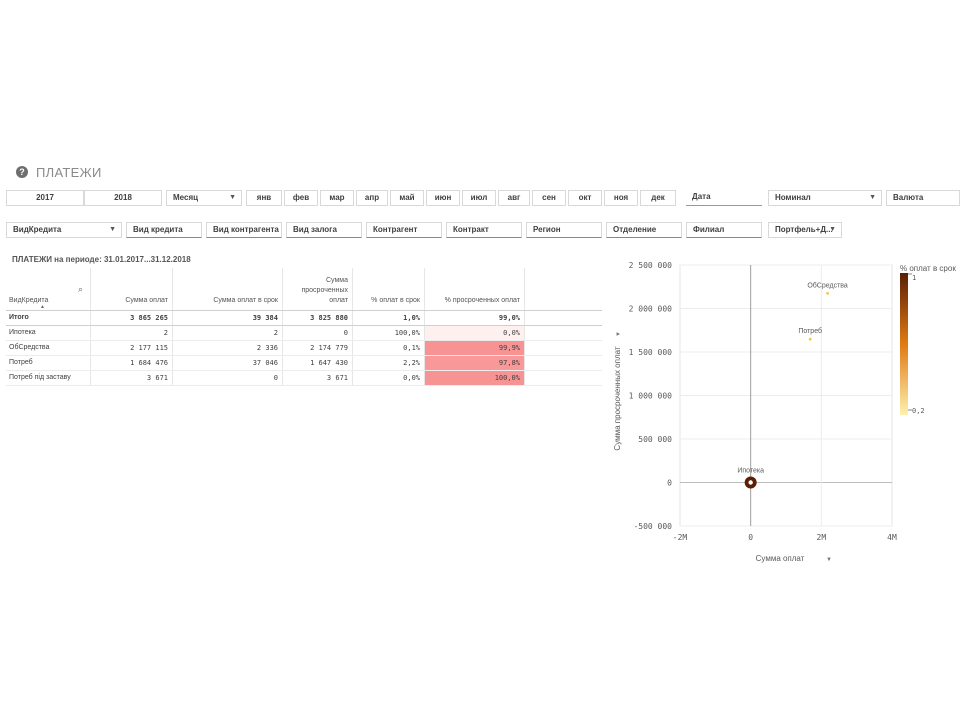 The height and width of the screenshot is (720, 960). Describe the element at coordinates (42, 307) in the screenshot. I see `sort-ascending-icon: ▲` at that location.